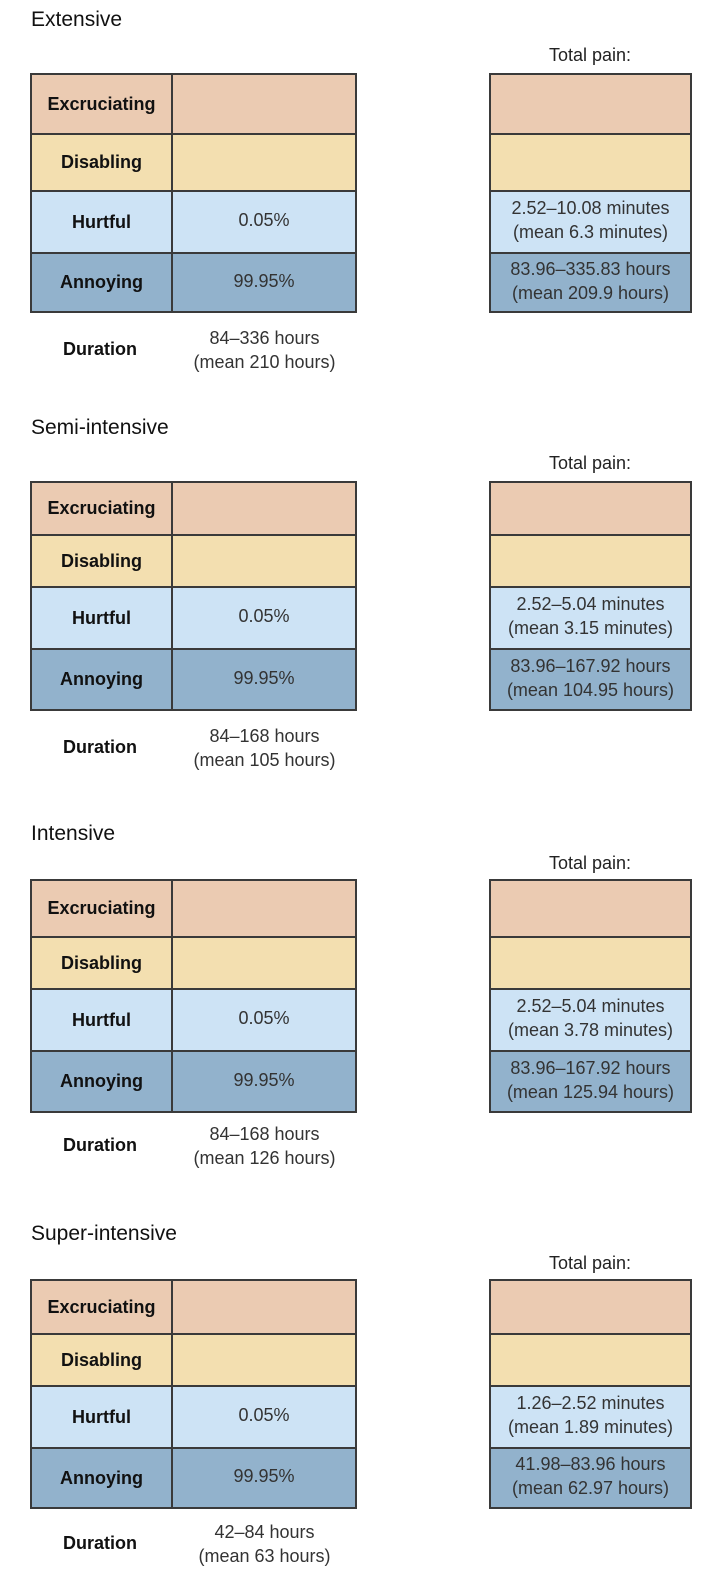 The image size is (708, 1596). I want to click on total-row-annoying: 83.96–167.92 hours (mean 125.94 hours), so click(590, 1080).